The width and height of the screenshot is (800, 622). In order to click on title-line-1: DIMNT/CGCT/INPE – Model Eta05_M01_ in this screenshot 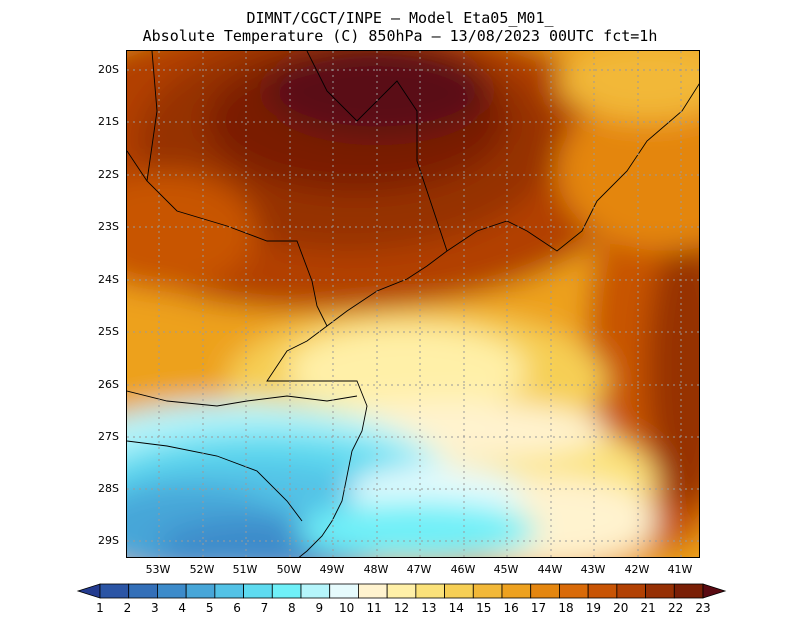, I will do `click(400, 18)`.